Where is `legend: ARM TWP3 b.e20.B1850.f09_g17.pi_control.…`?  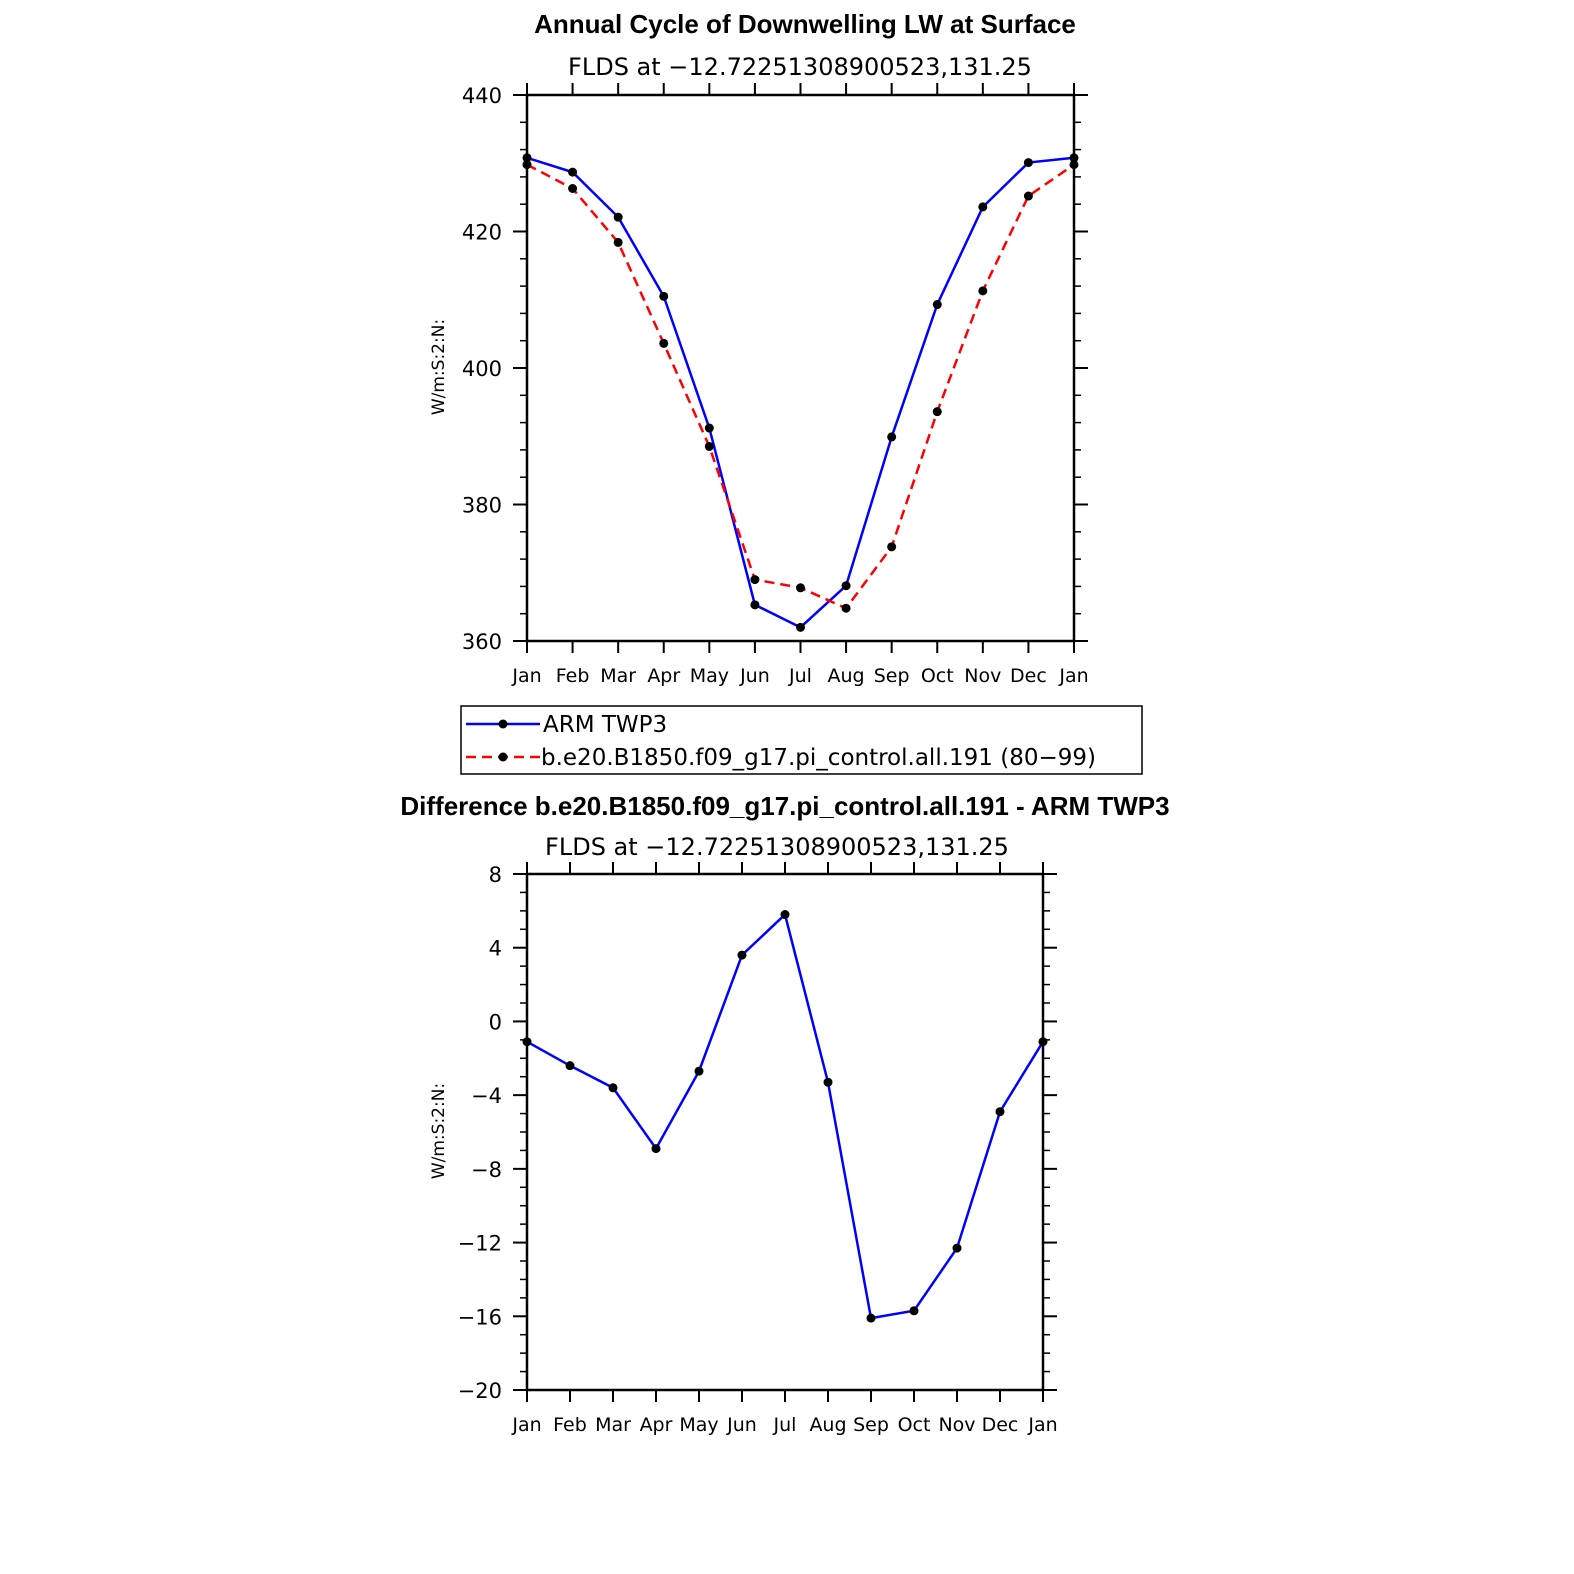 legend: ARM TWP3 b.e20.B1850.f09_g17.pi_control.… is located at coordinates (801, 740).